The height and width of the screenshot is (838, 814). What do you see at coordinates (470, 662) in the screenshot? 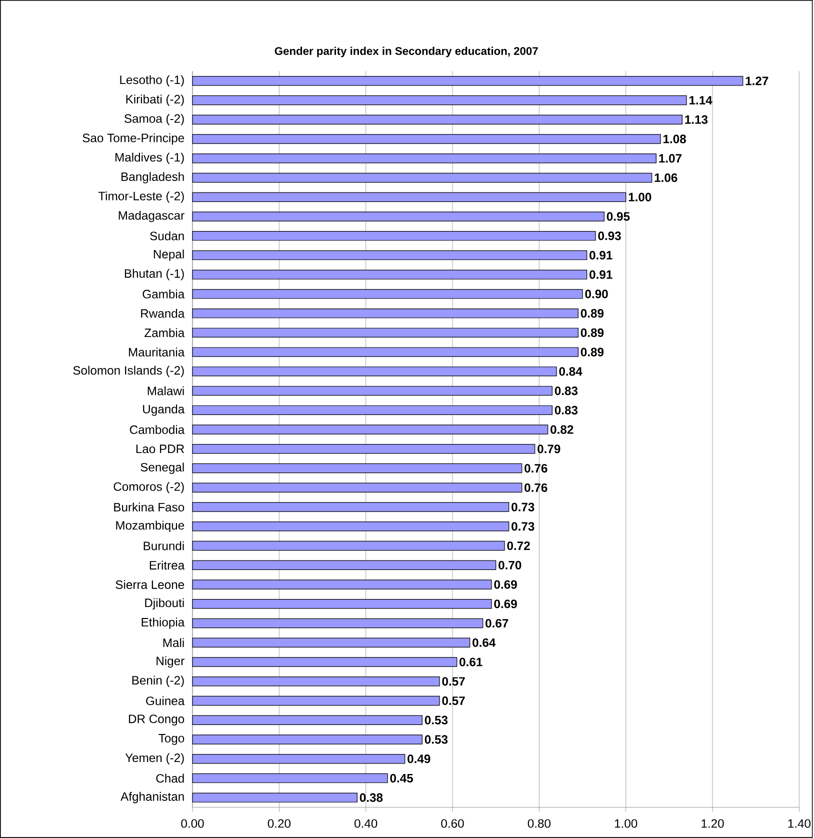
I see `data-label: 0.61` at bounding box center [470, 662].